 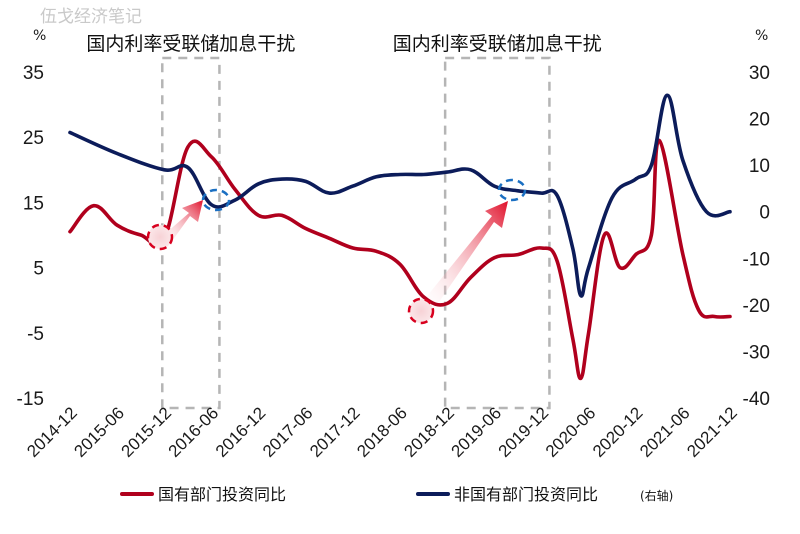 What do you see at coordinates (33, 73) in the screenshot?
I see `left-tick-label: 35` at bounding box center [33, 73].